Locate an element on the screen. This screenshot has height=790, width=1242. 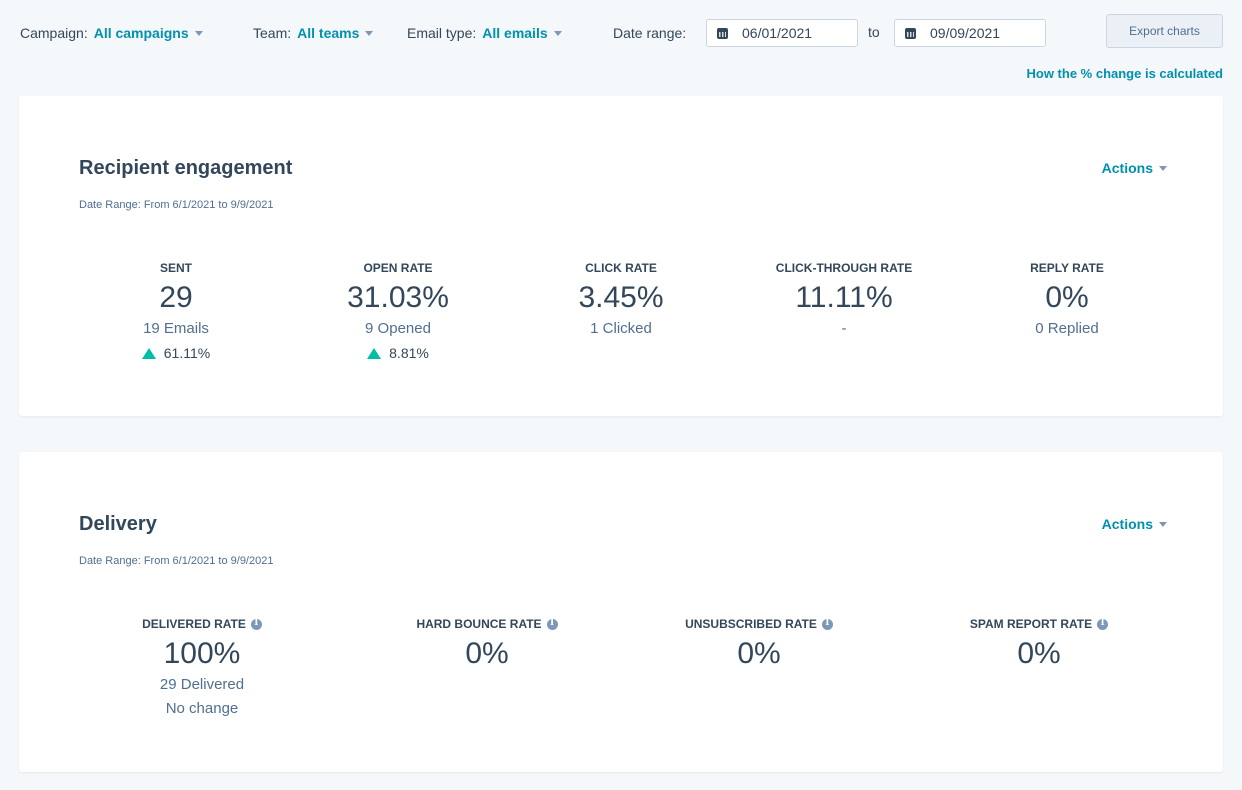
email-type-dropdown-value: All emails is located at coordinates (515, 33).